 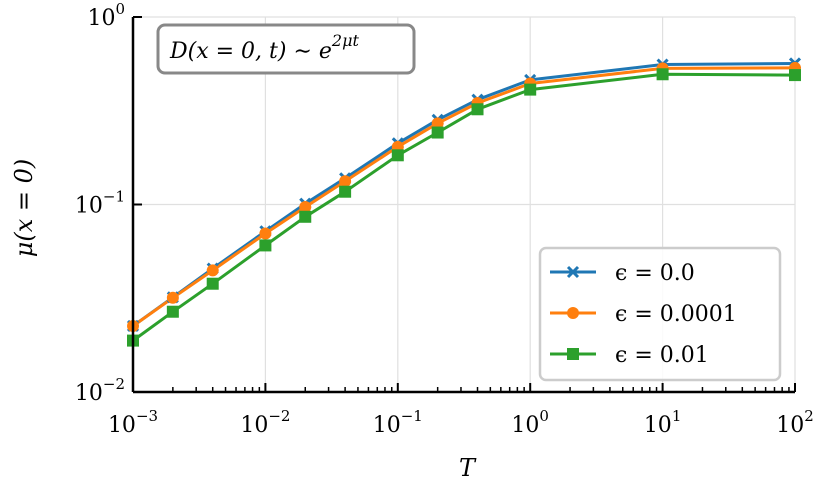 I want to click on annotation-box: D(x = 0, t) ∼ e2μt, so click(x=286, y=49).